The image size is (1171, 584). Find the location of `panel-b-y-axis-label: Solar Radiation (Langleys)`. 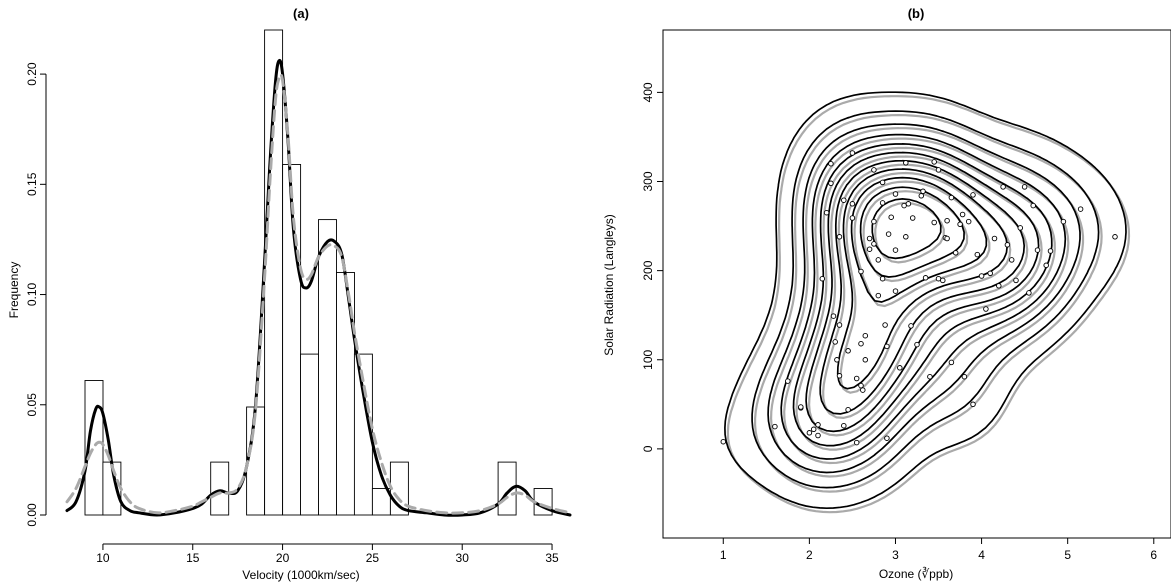

panel-b-y-axis-label: Solar Radiation (Langleys) is located at coordinates (609, 284).